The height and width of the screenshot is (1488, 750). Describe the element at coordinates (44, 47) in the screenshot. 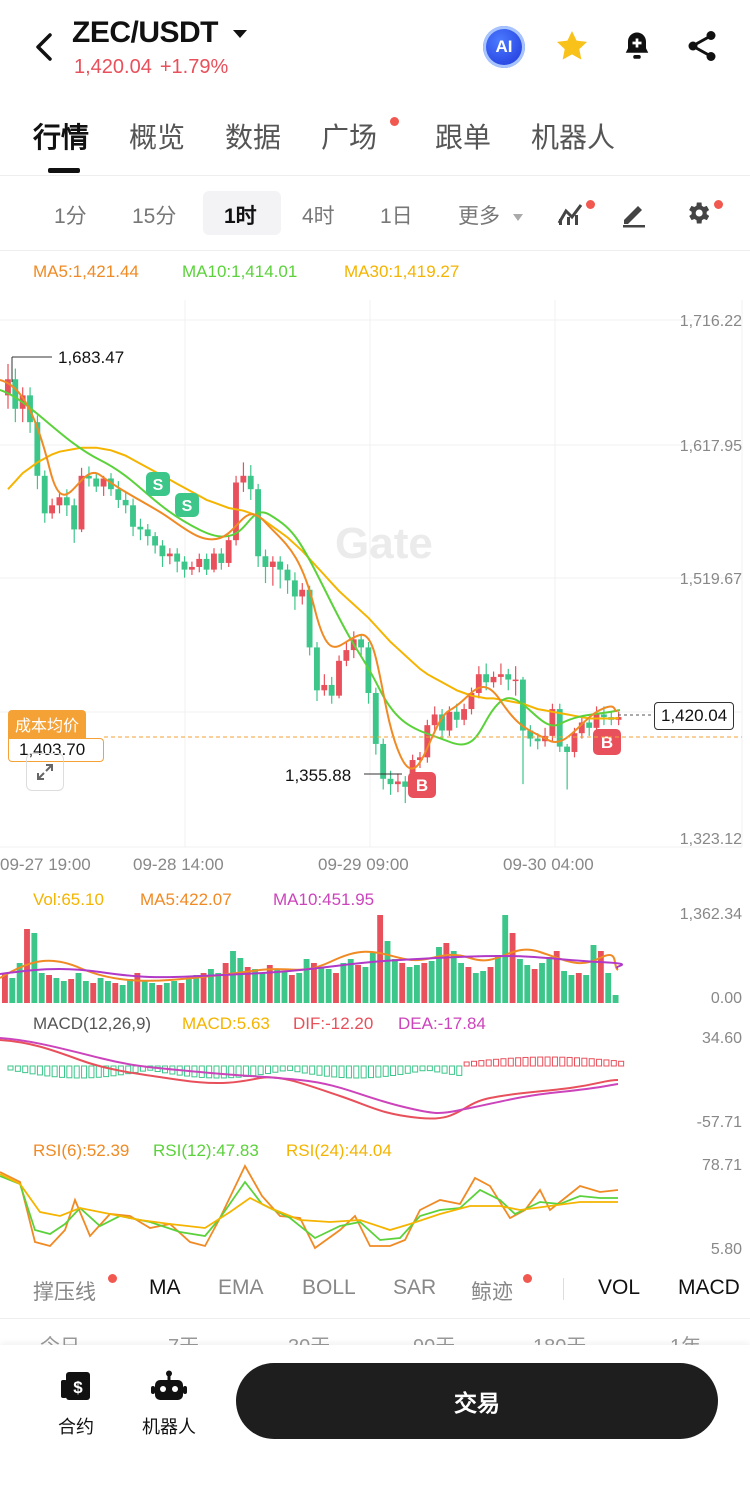

I see `back-icon` at that location.